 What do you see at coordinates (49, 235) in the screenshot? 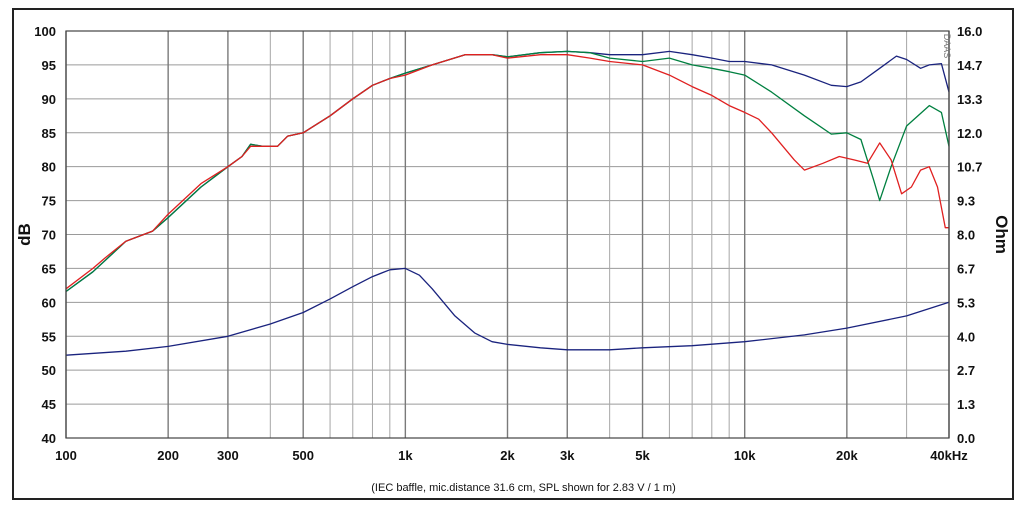
I see `y-left-tick-label: 70` at bounding box center [49, 235].